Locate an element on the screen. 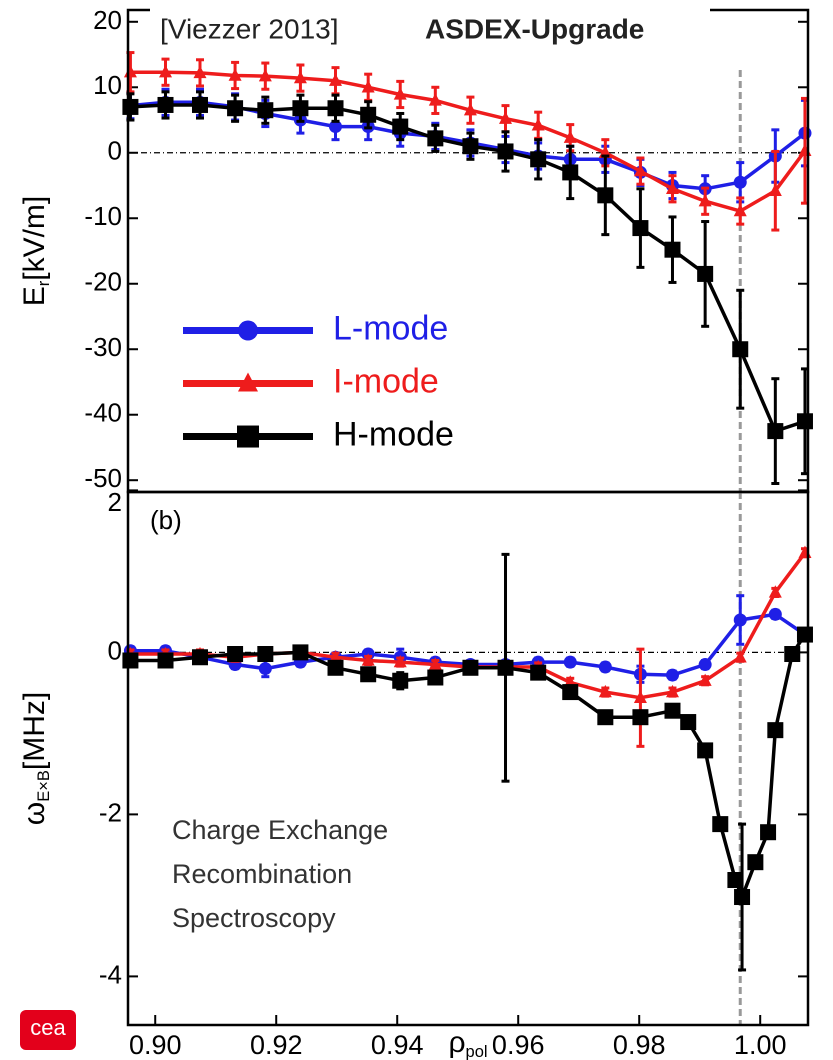  legend-label: L-mode is located at coordinates (390, 329).